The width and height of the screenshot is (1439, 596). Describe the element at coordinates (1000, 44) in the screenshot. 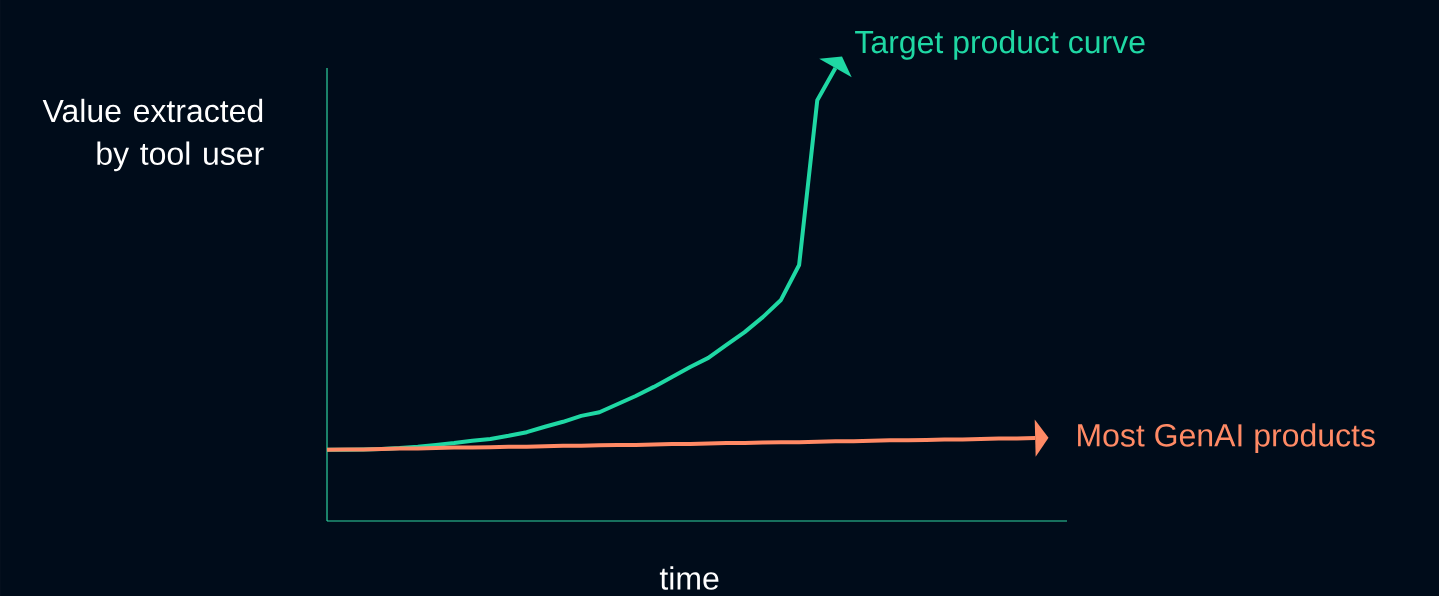

I see `series-label: Target product curve` at that location.